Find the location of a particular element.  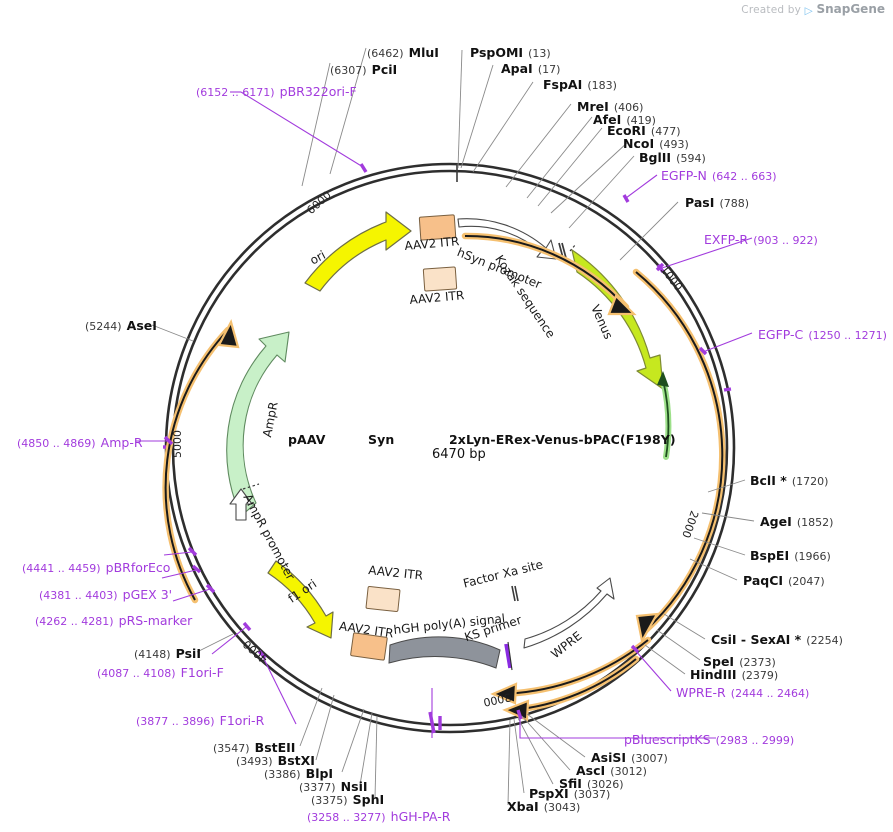

enzyme-pos: (419) is located at coordinates (641, 120).